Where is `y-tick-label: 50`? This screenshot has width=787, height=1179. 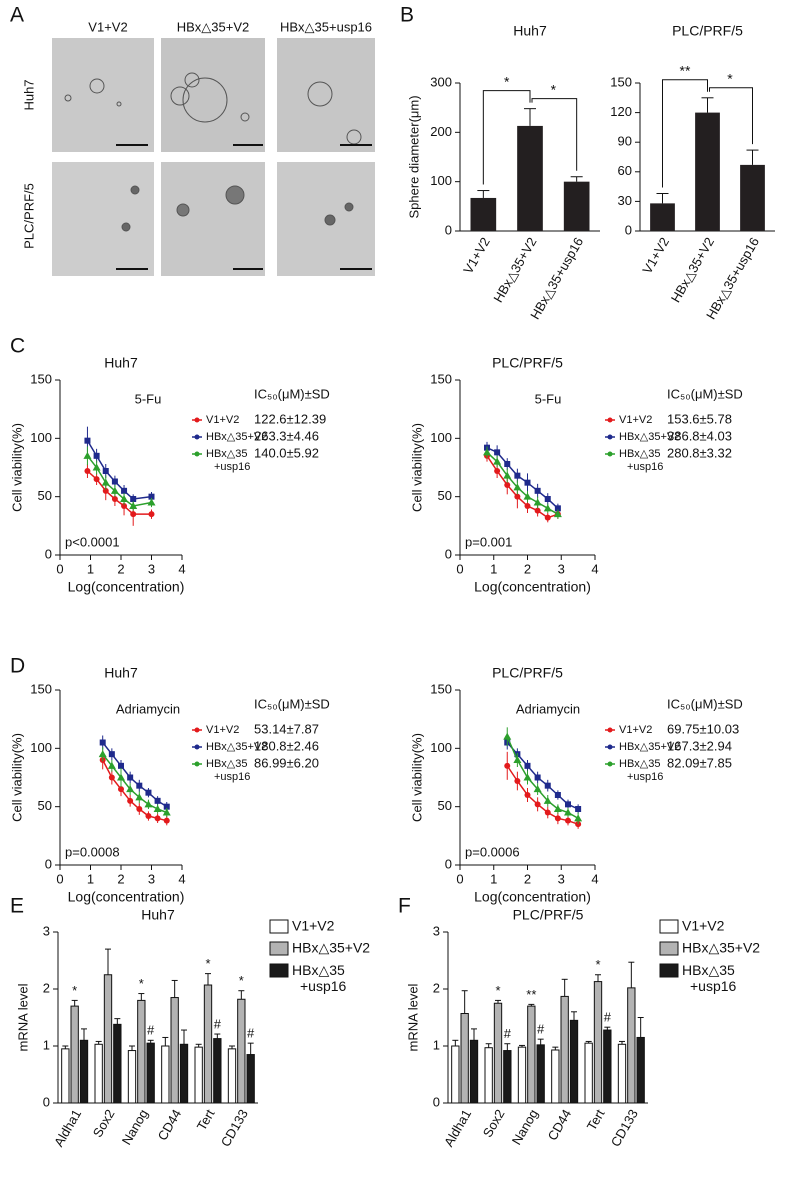
y-tick-label: 50 is located at coordinates (45, 495).